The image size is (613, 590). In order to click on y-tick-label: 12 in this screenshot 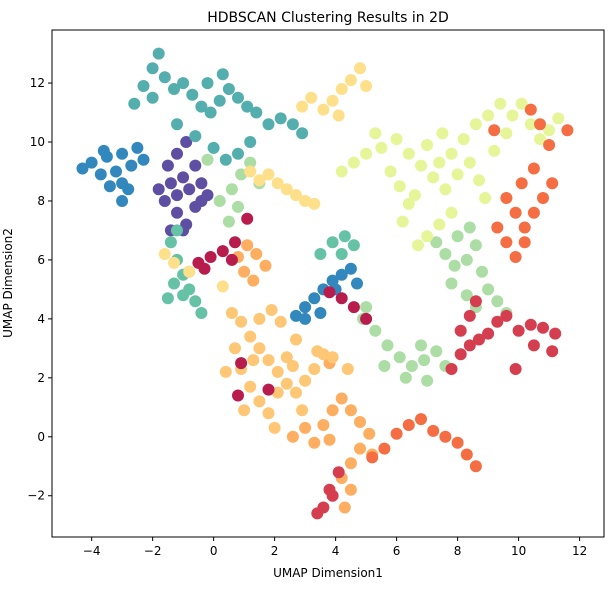, I will do `click(37, 83)`.